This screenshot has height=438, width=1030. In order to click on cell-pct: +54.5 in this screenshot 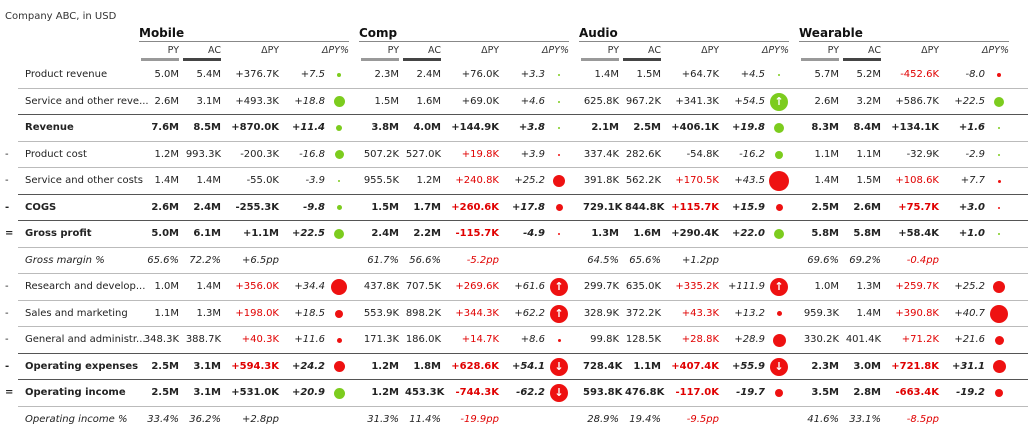, I will do `click(749, 101)`.